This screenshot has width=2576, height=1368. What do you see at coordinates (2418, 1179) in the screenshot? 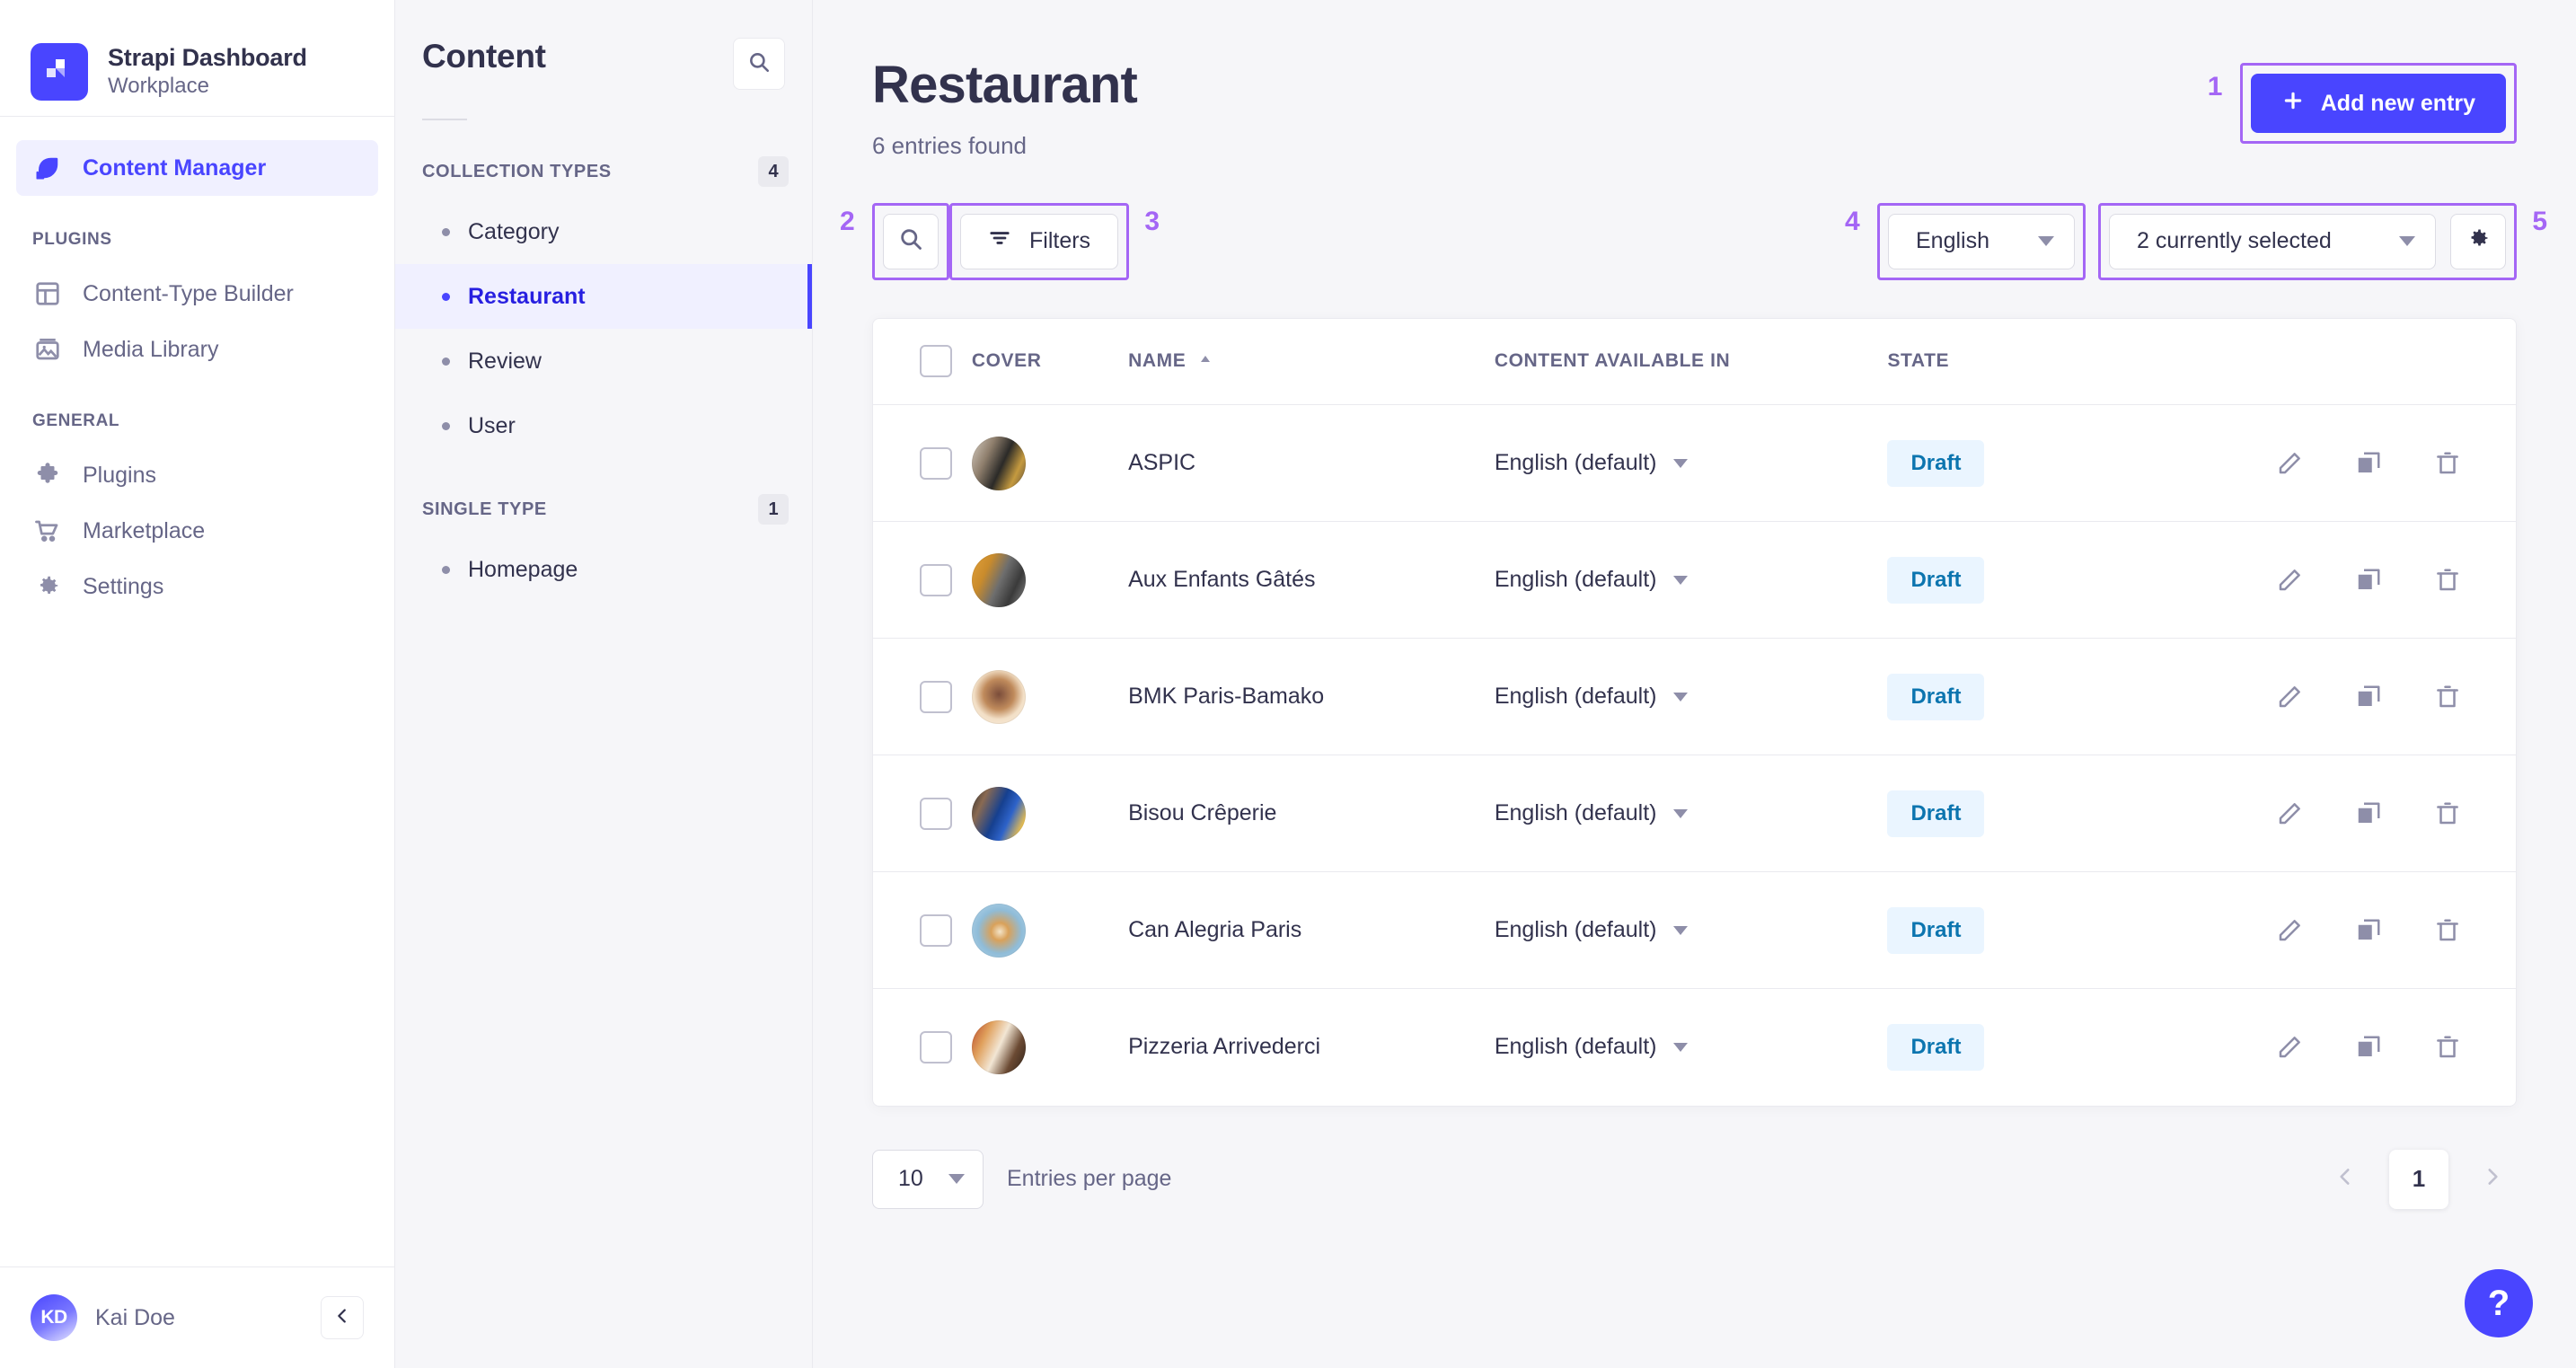
I see `page-number-1: 1` at bounding box center [2418, 1179].